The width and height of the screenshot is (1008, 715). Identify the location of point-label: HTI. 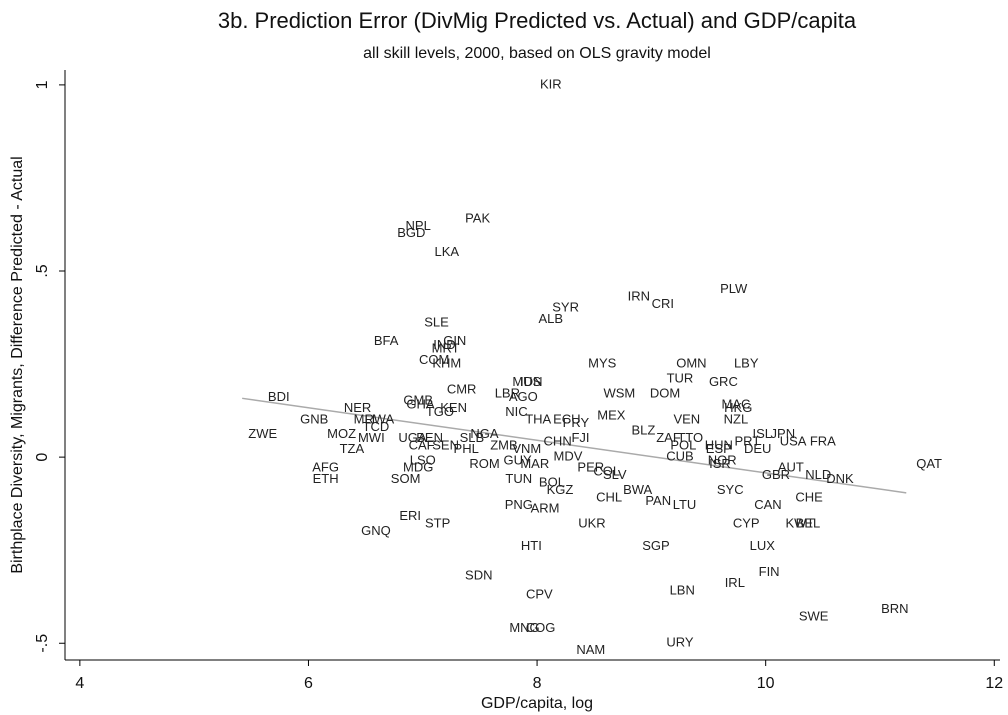
(531, 545).